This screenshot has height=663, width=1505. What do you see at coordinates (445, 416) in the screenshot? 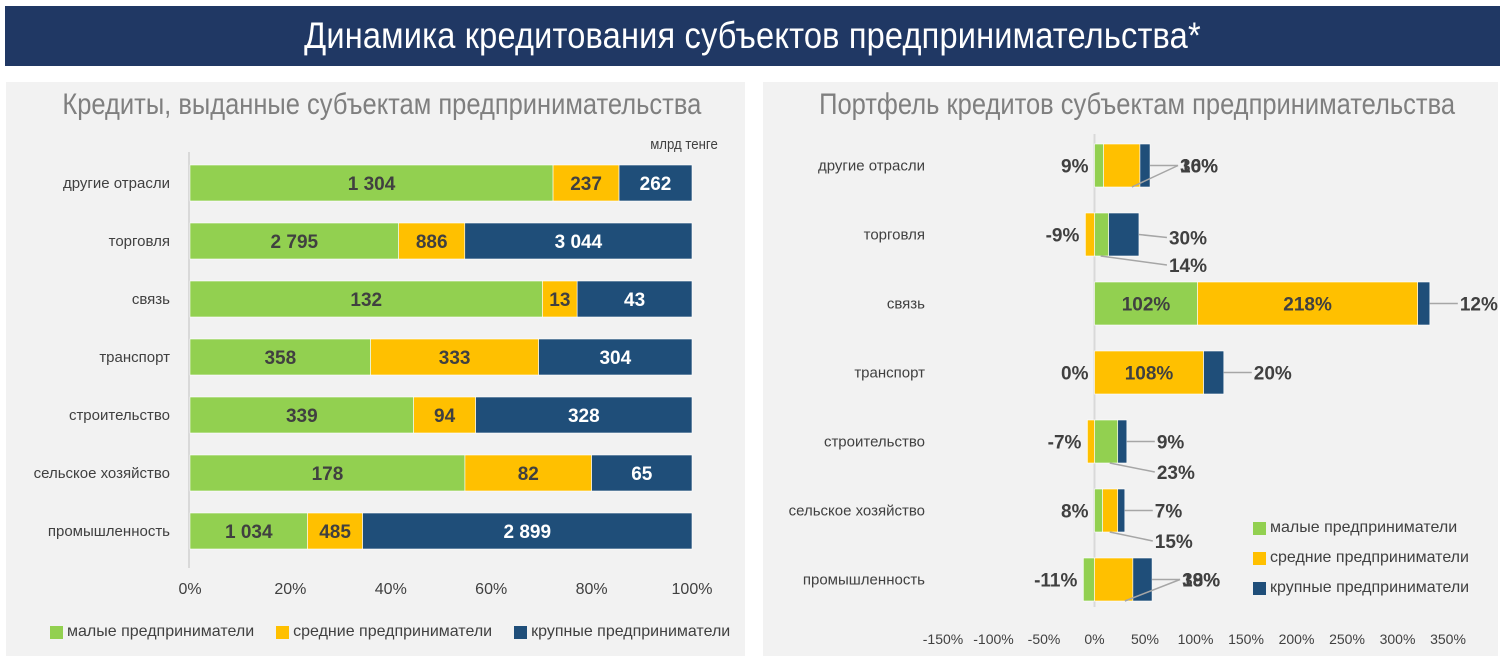
I see `data-label-medium: 94` at bounding box center [445, 416].